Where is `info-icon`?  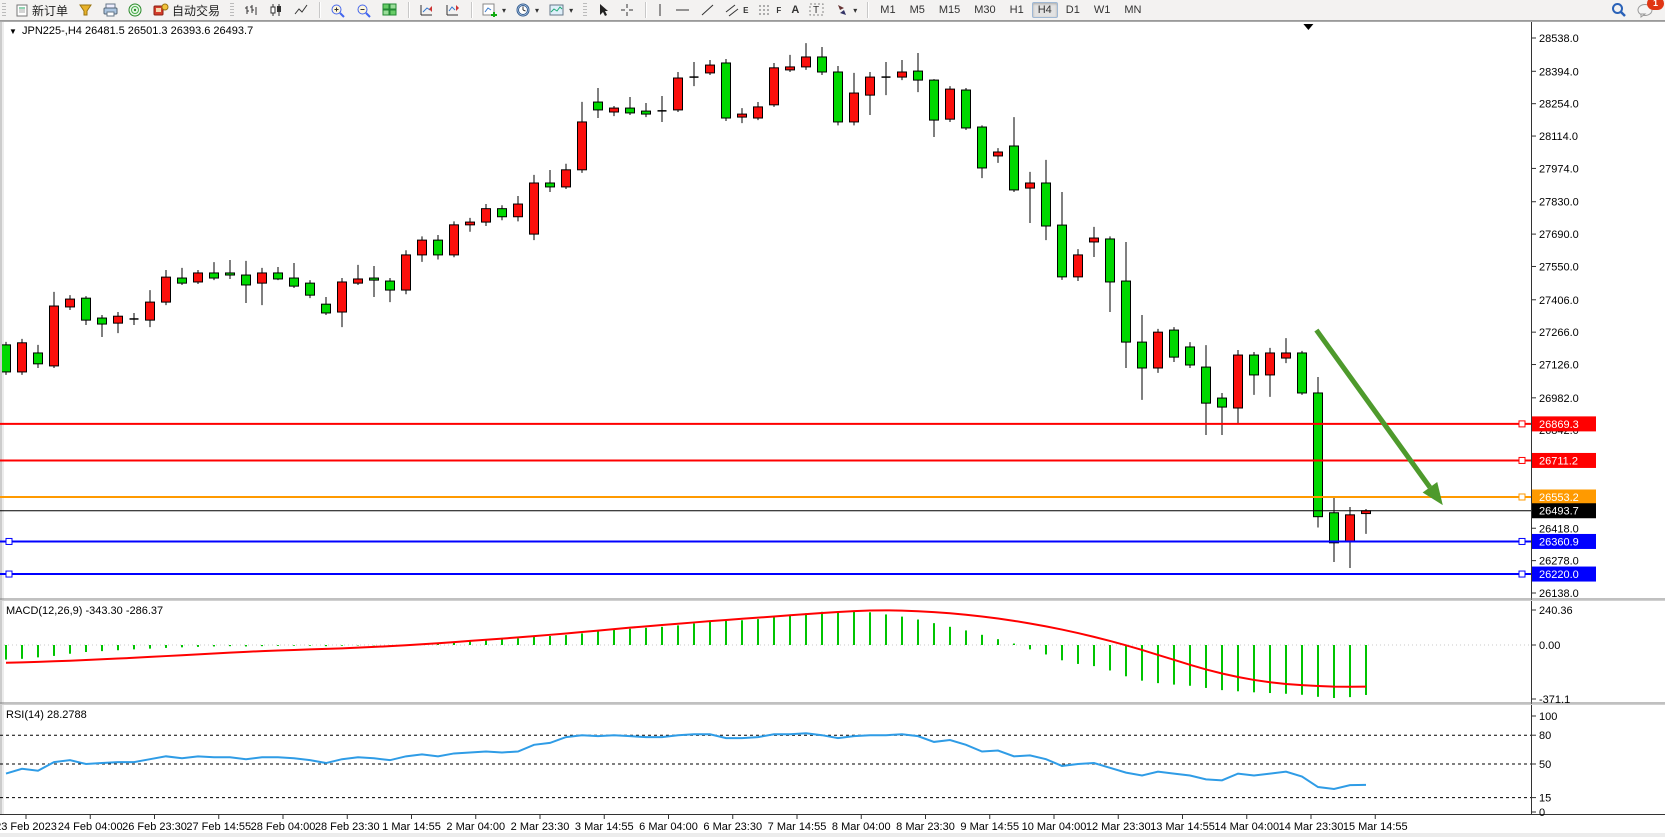 info-icon is located at coordinates (135, 10).